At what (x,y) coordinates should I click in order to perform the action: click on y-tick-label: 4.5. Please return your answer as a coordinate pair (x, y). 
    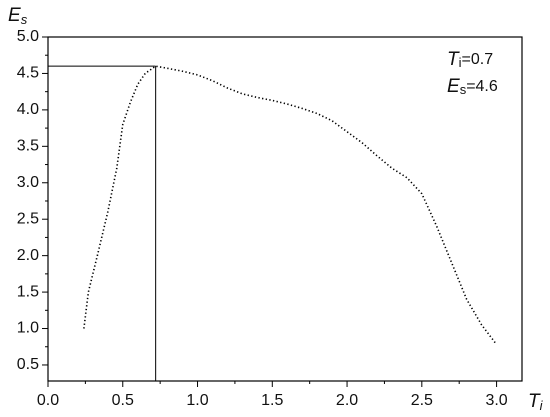
    Looking at the image, I should click on (28, 73).